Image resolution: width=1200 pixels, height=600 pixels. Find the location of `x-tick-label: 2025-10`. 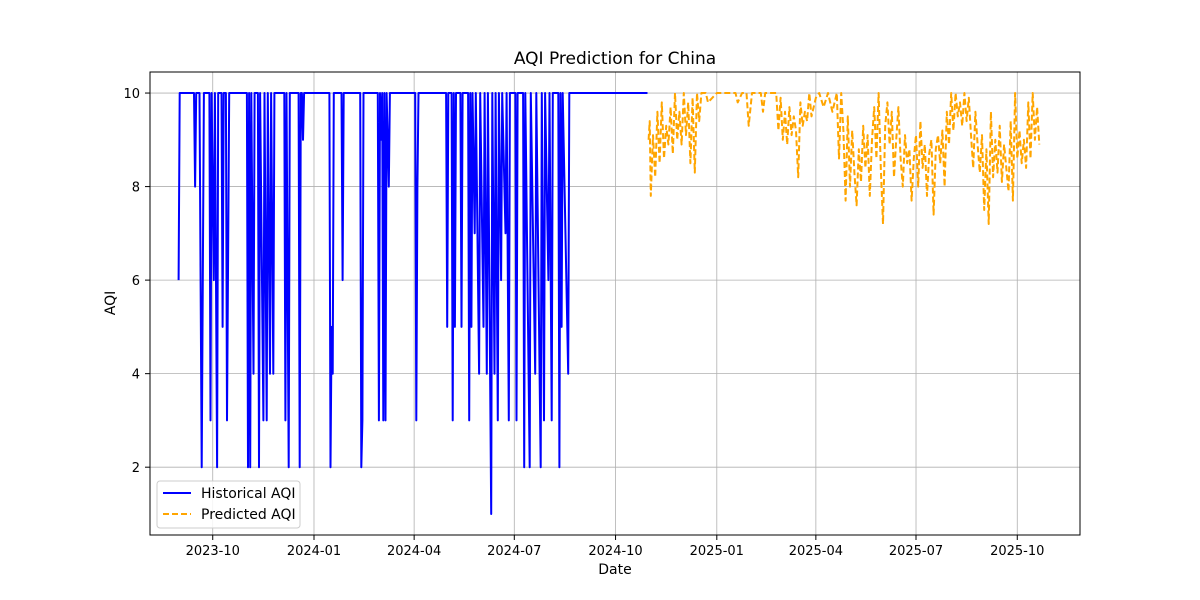

x-tick-label: 2025-10 is located at coordinates (1017, 551).